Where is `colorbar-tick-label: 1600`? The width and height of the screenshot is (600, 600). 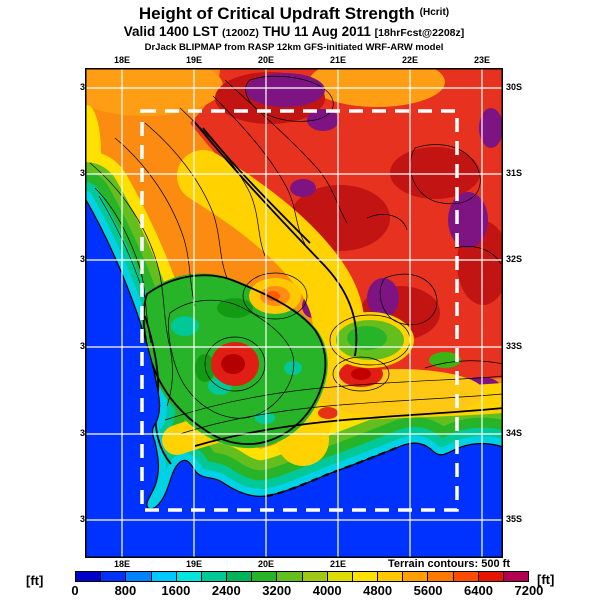 colorbar-tick-label: 1600 is located at coordinates (176, 590).